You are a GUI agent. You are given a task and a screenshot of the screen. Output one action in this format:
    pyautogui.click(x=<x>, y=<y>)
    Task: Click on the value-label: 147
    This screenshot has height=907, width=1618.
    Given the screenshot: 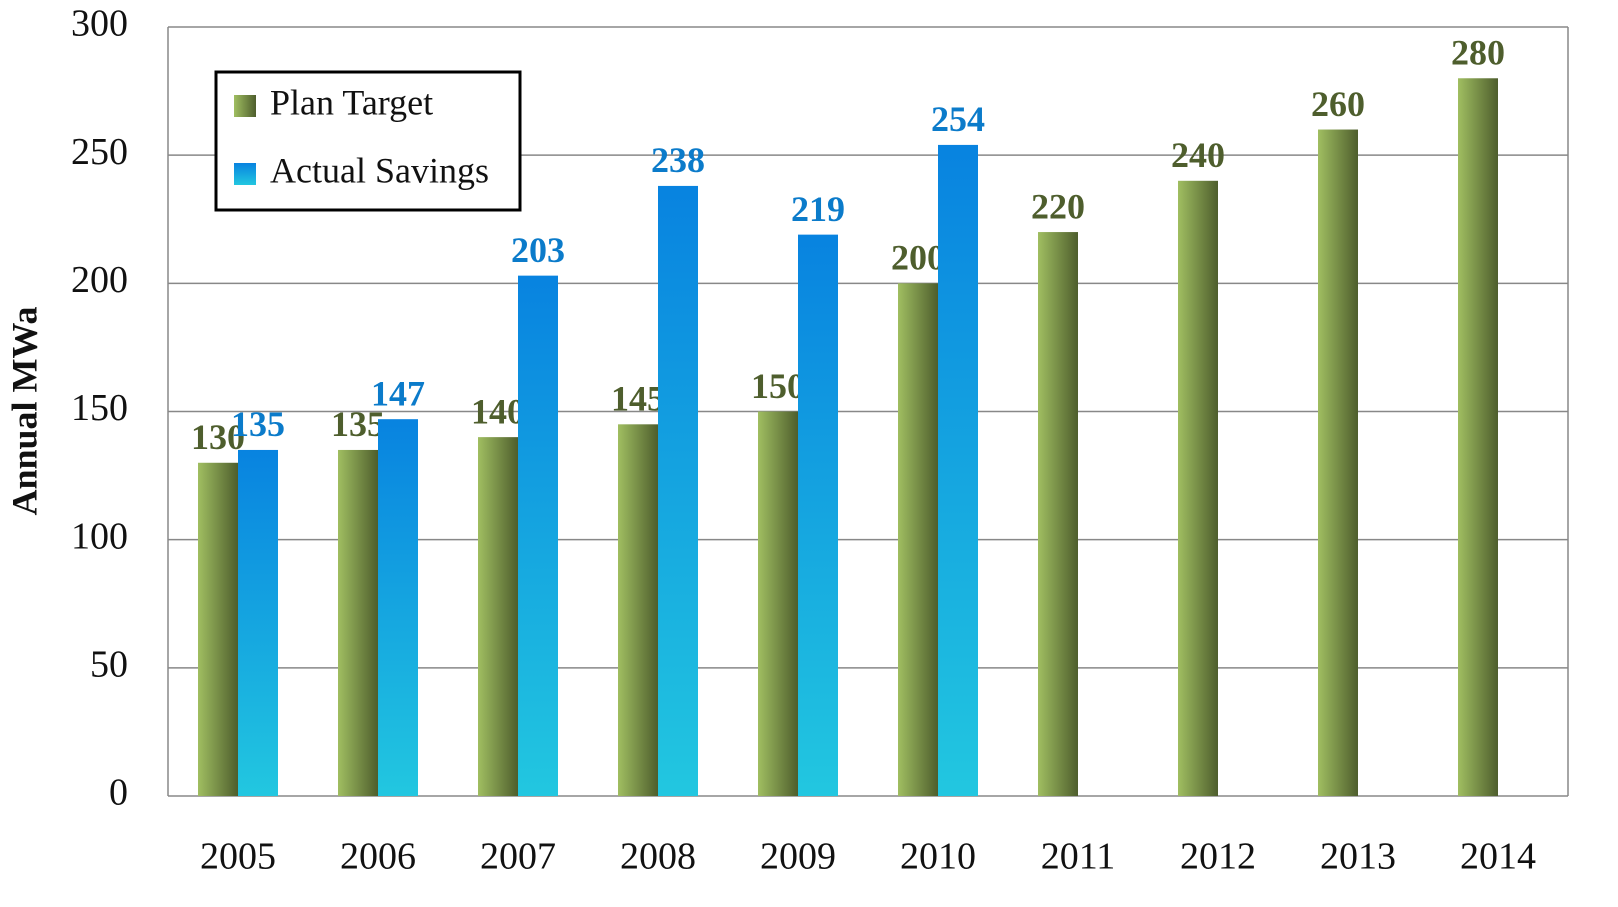 What is the action you would take?
    pyautogui.click(x=398, y=393)
    